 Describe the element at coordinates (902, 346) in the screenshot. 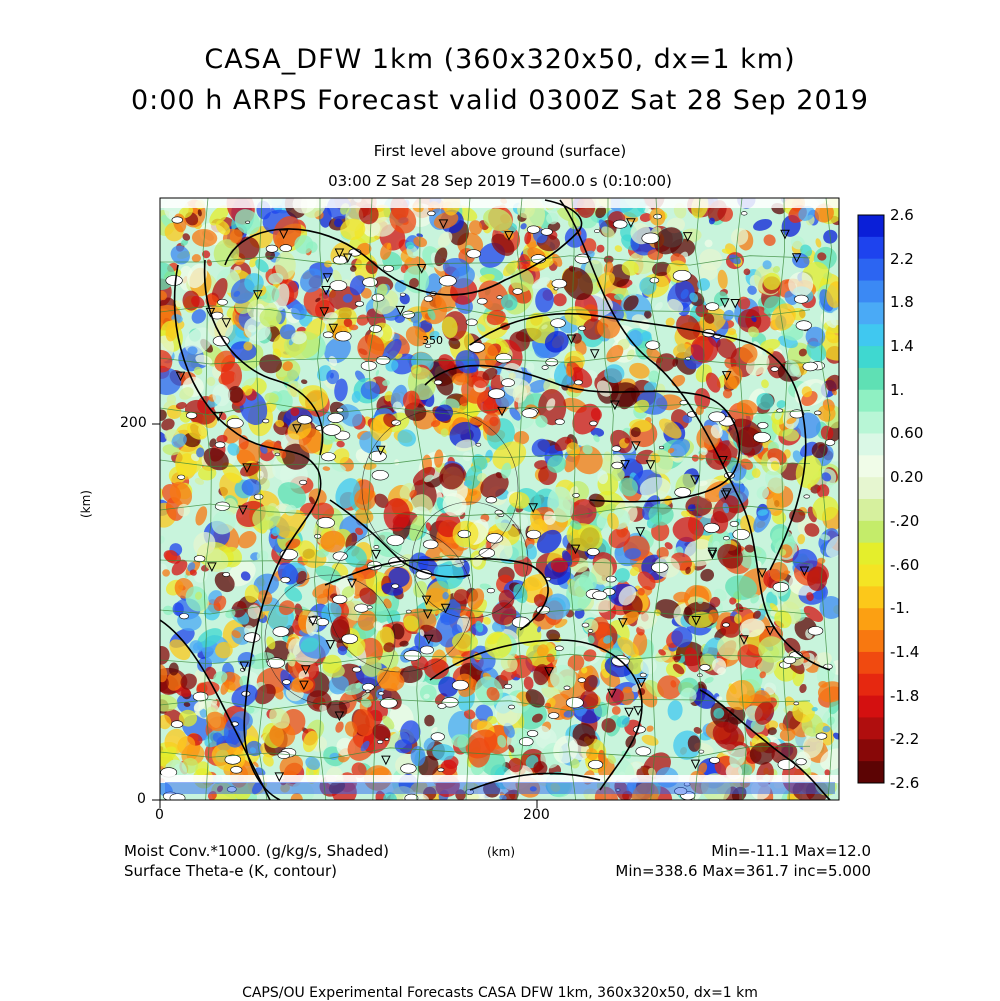

I see `colorbar-label: 1.4` at that location.